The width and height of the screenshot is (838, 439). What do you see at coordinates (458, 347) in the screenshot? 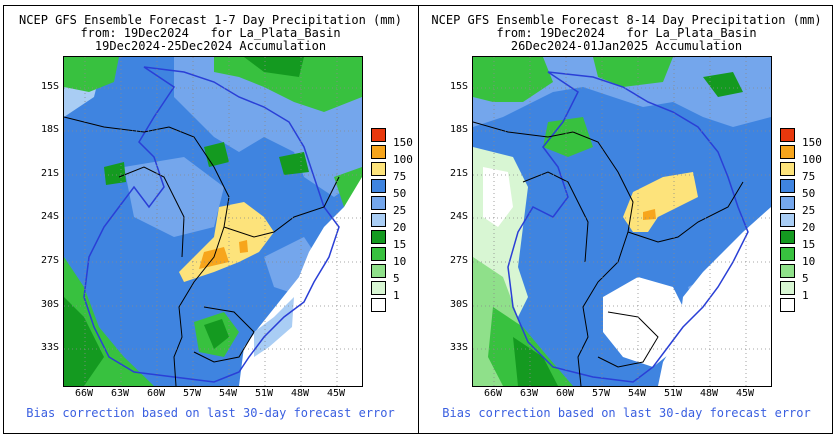
I see `lat-tick: 33S` at bounding box center [458, 347].